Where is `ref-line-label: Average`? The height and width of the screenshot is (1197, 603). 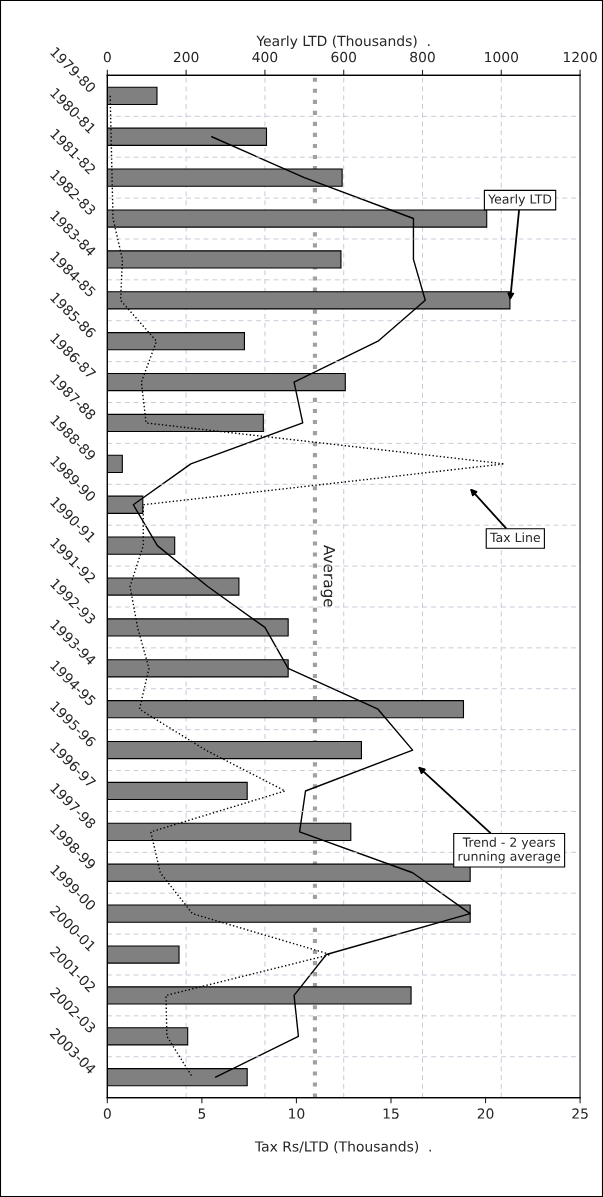 ref-line-label: Average is located at coordinates (327, 576).